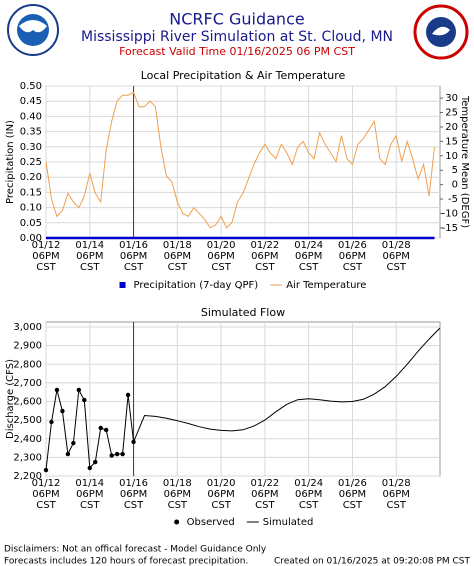 The width and height of the screenshot is (474, 566). I want to click on y2-tick-label: 0, so click(455, 185).